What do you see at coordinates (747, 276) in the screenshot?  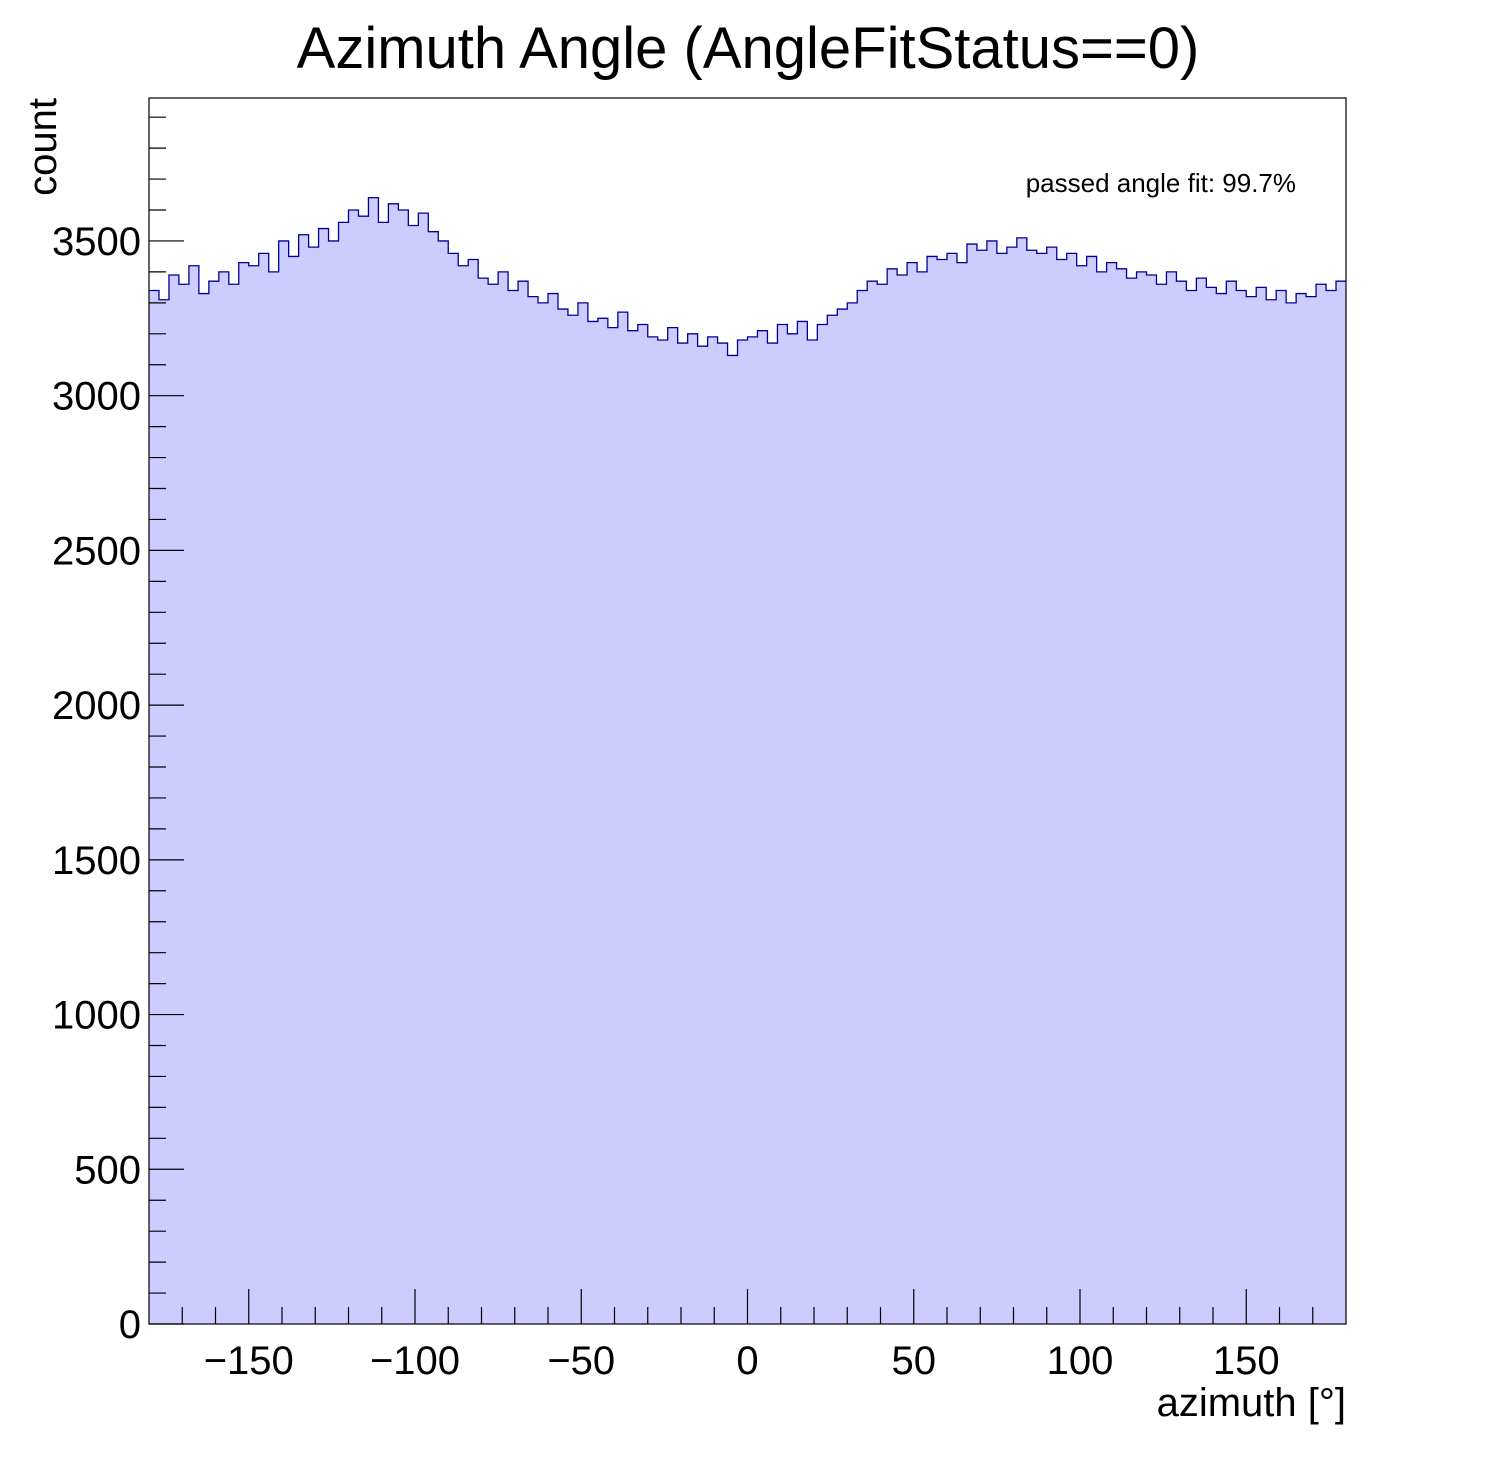 I see `histogram-outline` at bounding box center [747, 276].